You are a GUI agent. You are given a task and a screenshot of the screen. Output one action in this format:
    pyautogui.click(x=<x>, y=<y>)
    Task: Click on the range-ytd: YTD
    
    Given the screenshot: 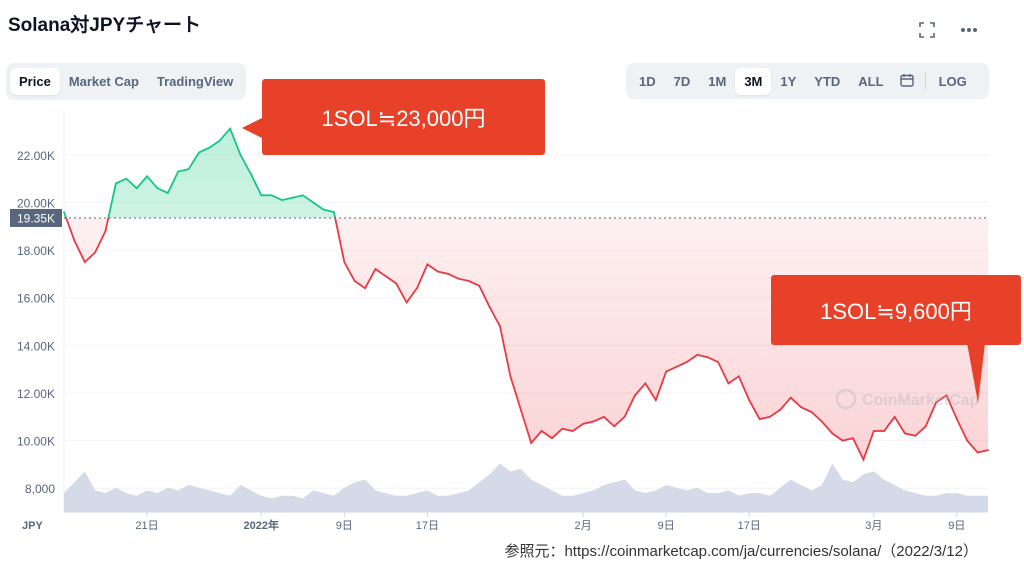 What is the action you would take?
    pyautogui.click(x=827, y=81)
    